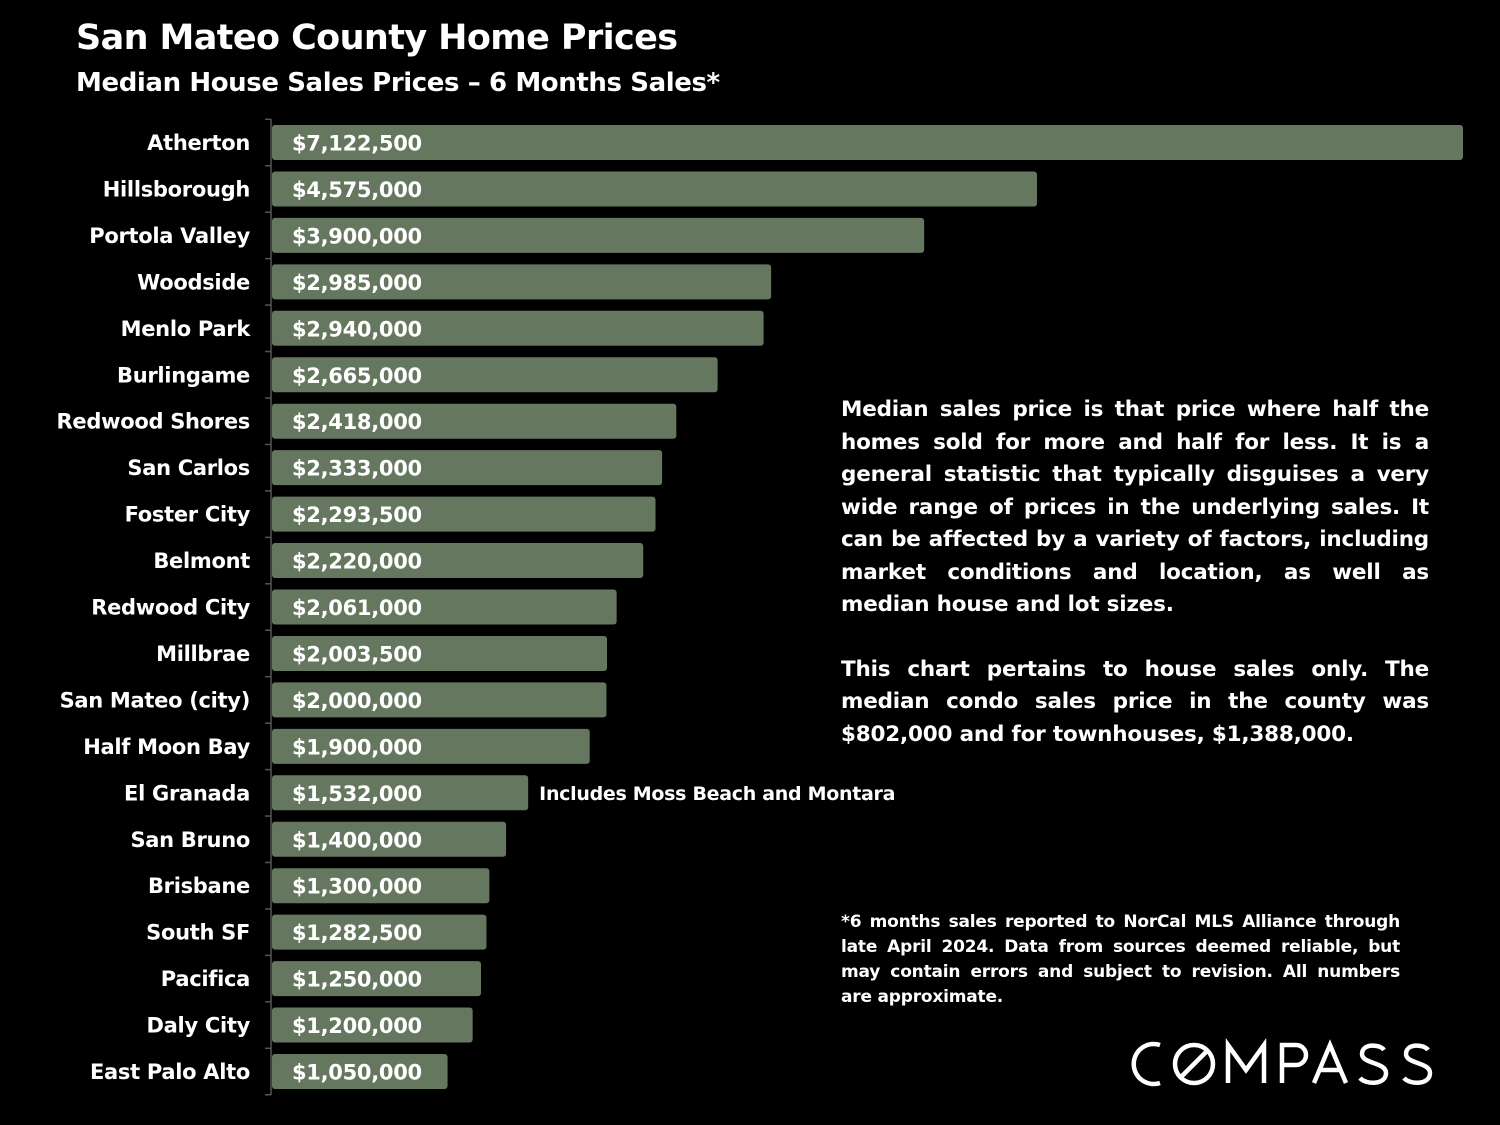 Image resolution: width=1500 pixels, height=1125 pixels. Describe the element at coordinates (193, 282) in the screenshot. I see `category-label: Woodside` at that location.